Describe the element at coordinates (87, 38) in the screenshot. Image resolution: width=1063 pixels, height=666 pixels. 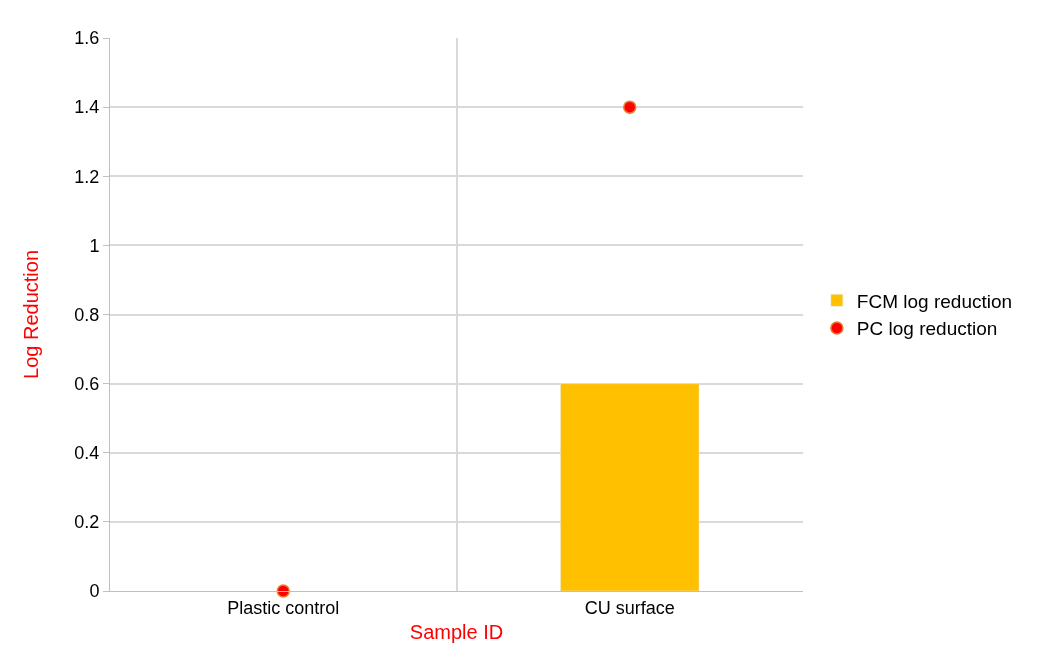
I see `y-tick-label: 1.6` at that location.